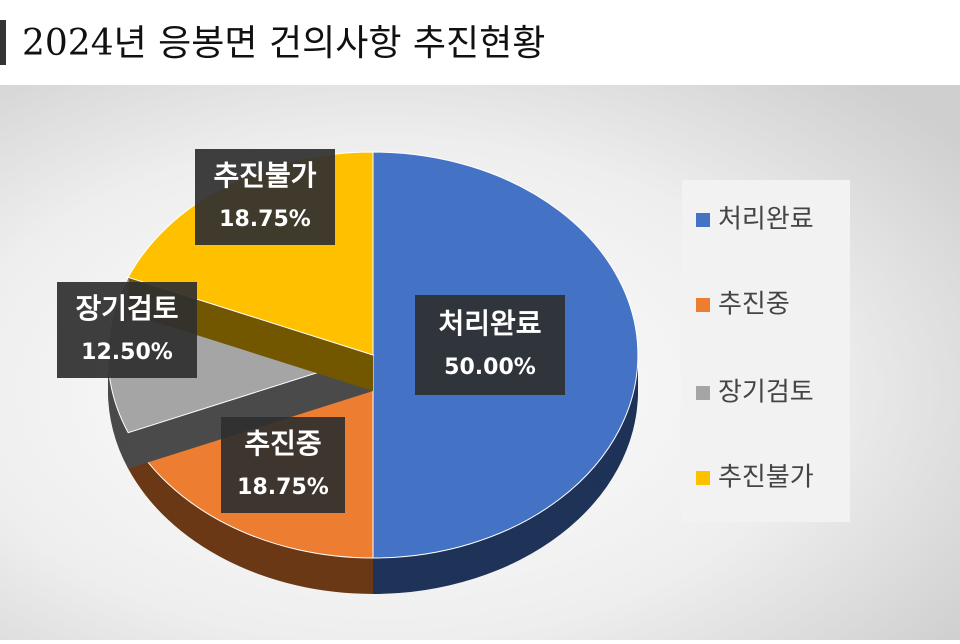 Image resolution: width=960 pixels, height=644 pixels. Describe the element at coordinates (283, 43) in the screenshot. I see `chart-title: 2024년 응봉면 건의사항 추진현황` at that location.